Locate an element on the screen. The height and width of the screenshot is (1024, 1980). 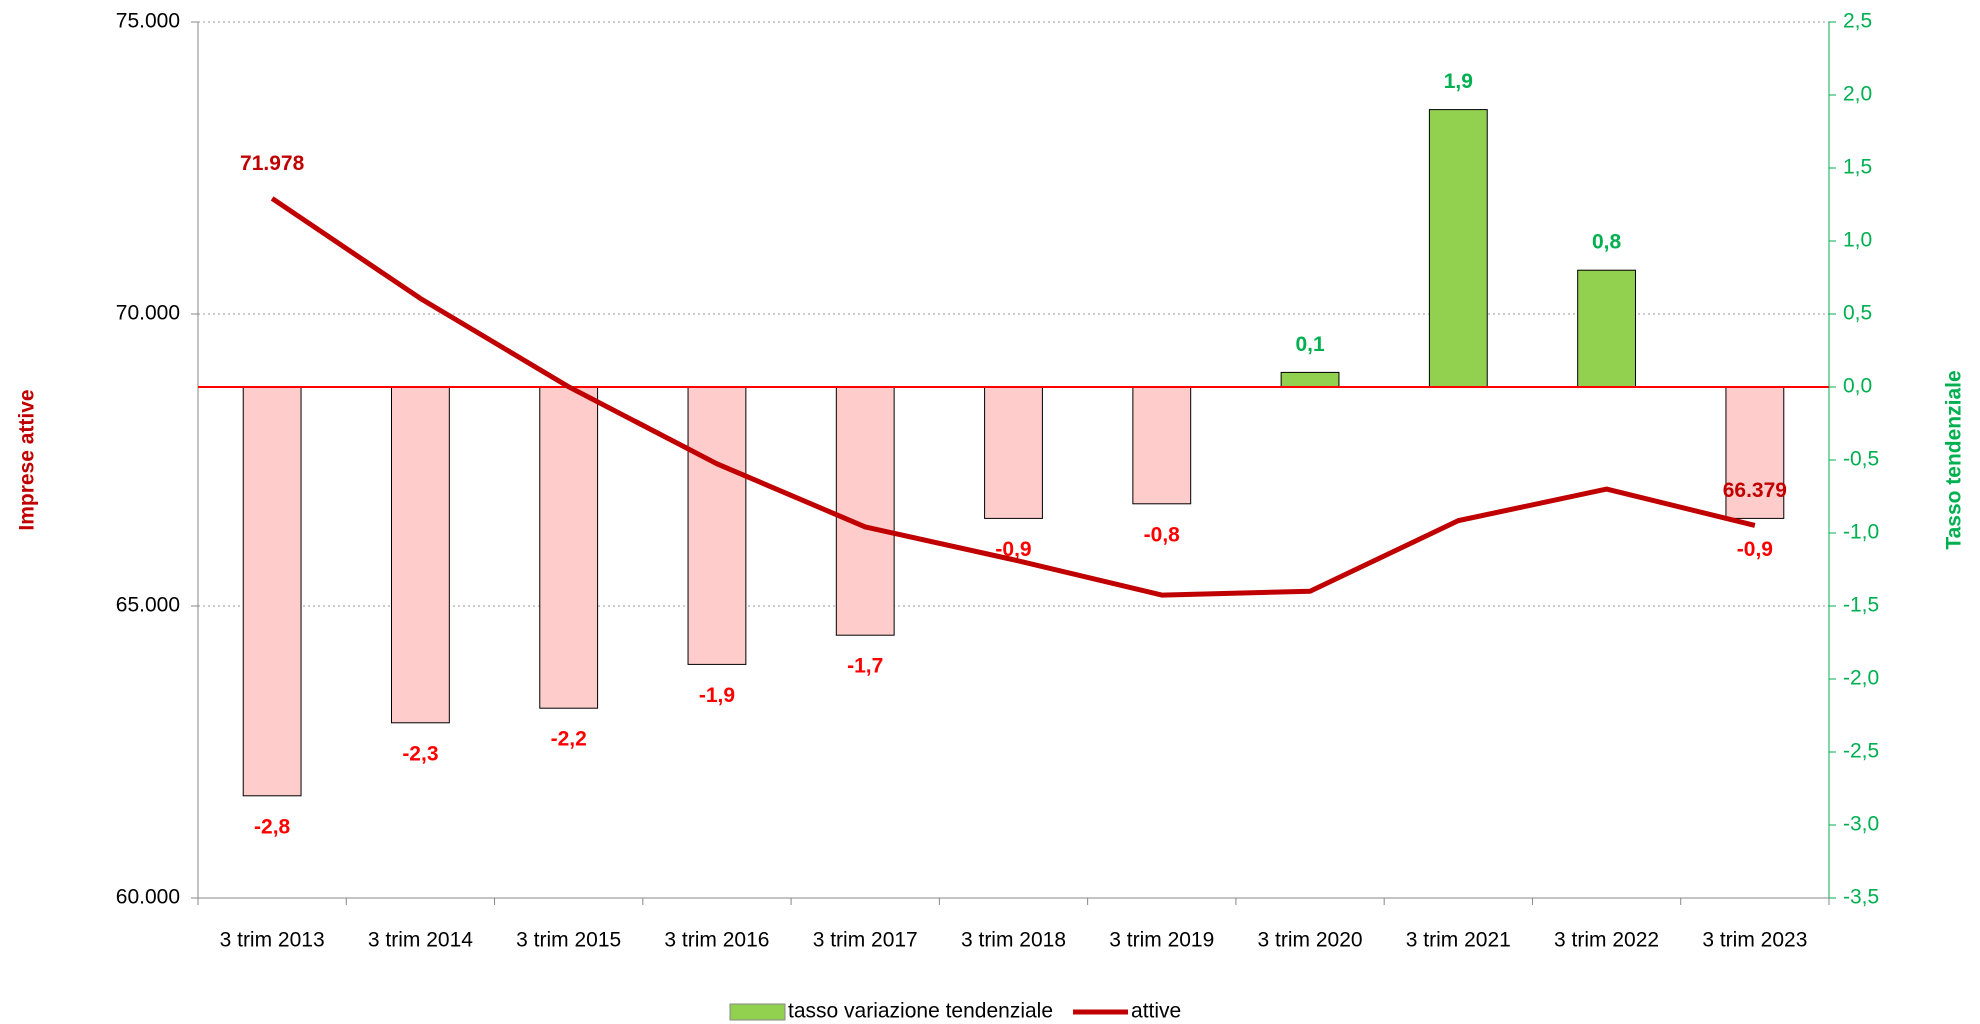
bar-label: 1,9 is located at coordinates (1458, 81).